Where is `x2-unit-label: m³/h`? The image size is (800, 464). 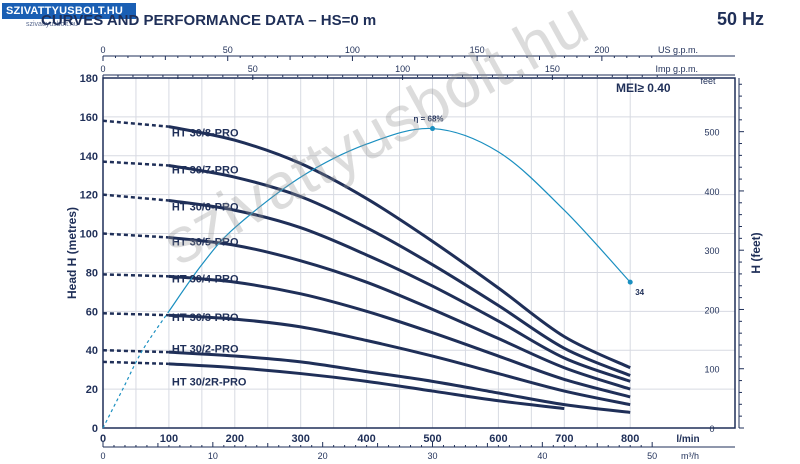
x2-unit-label: m³/h is located at coordinates (690, 456).